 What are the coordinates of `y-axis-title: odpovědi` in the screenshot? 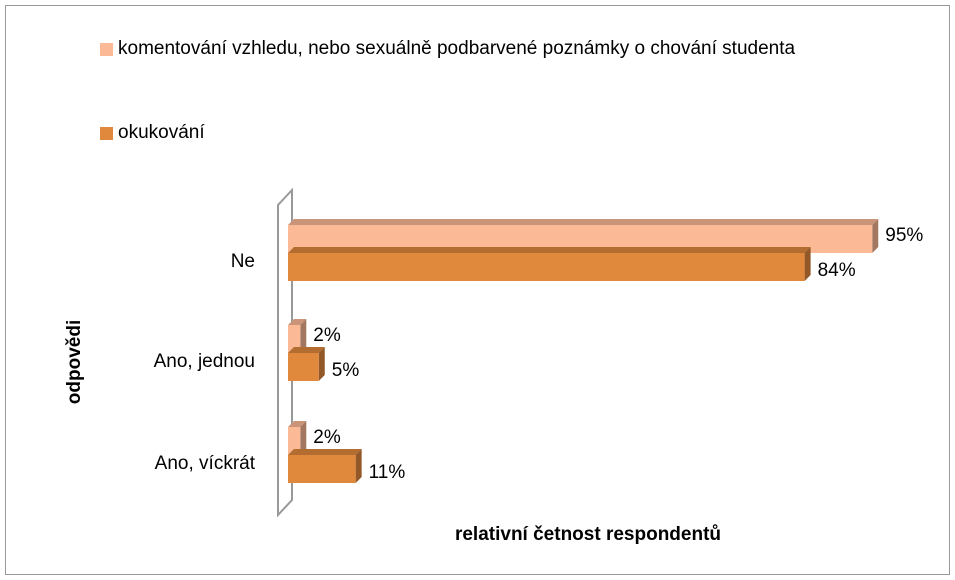 It's located at (74, 362).